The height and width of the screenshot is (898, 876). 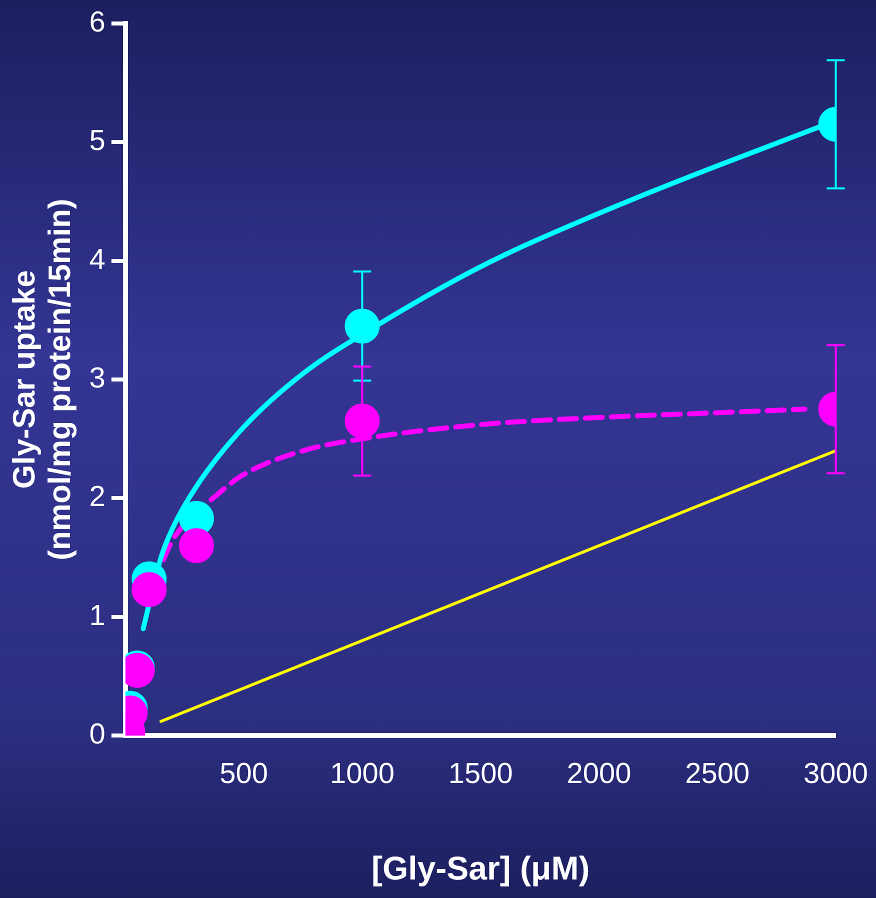 I want to click on y-tick-label: 5, so click(x=97, y=141).